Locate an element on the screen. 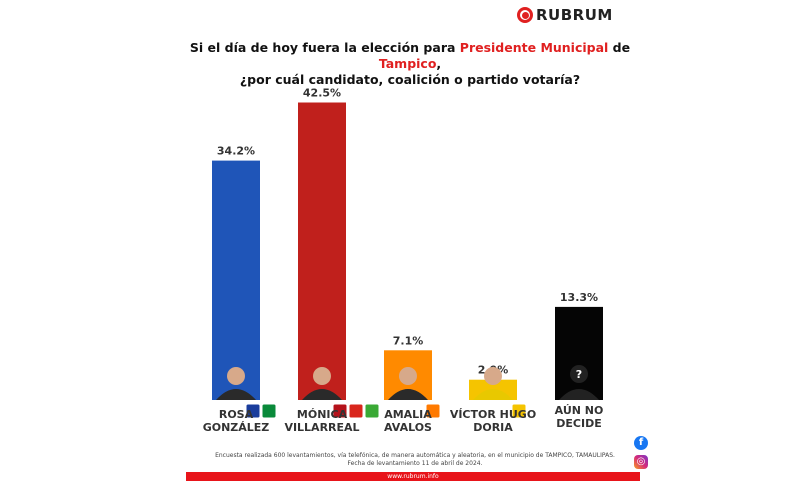 The image size is (800, 483). rubrum-logo: RUBRUM is located at coordinates (565, 15).